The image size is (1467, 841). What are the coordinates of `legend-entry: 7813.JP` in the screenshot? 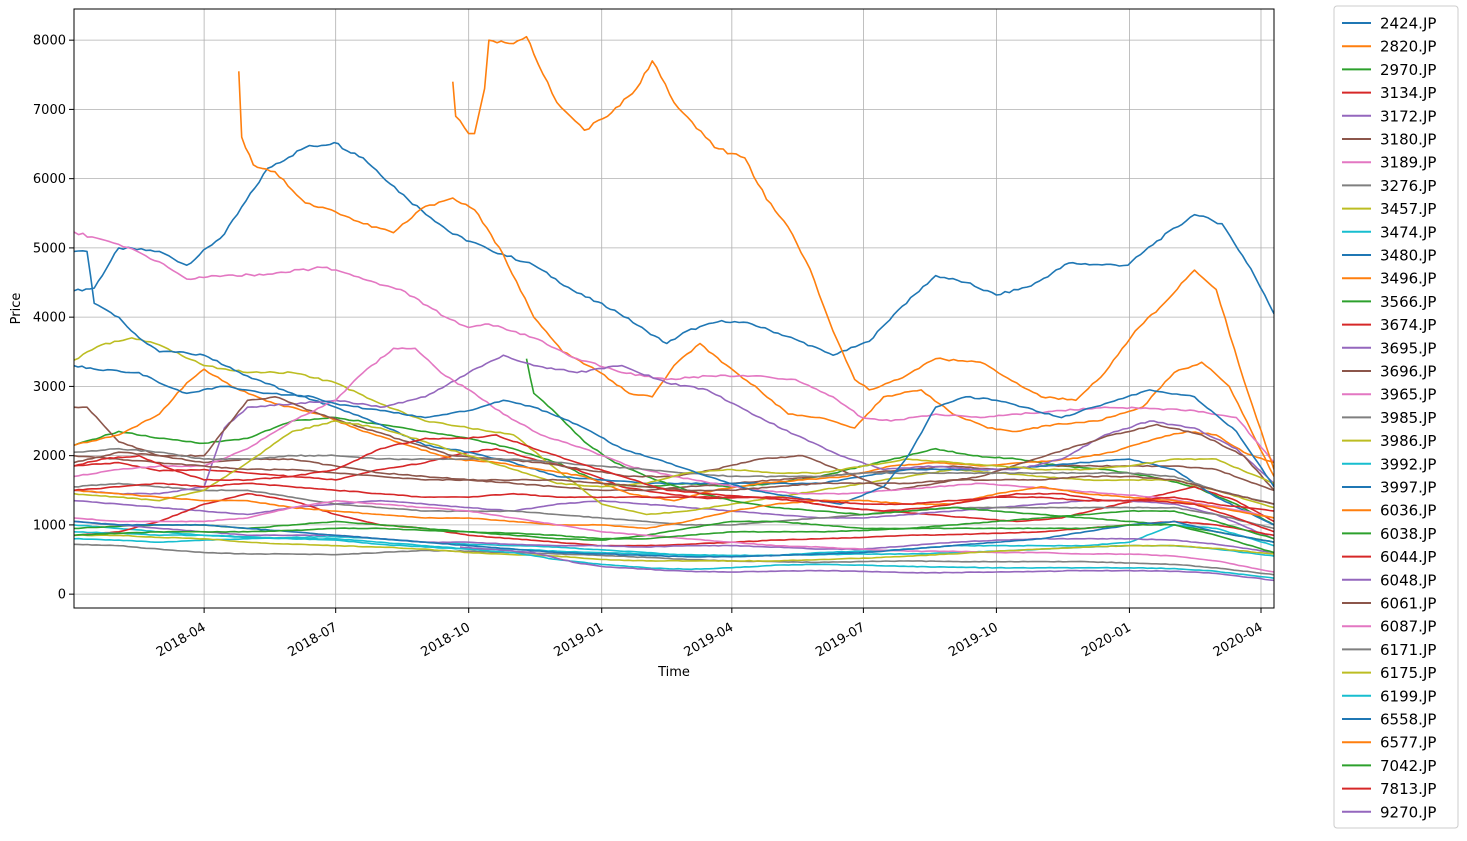 It's located at (1389, 789).